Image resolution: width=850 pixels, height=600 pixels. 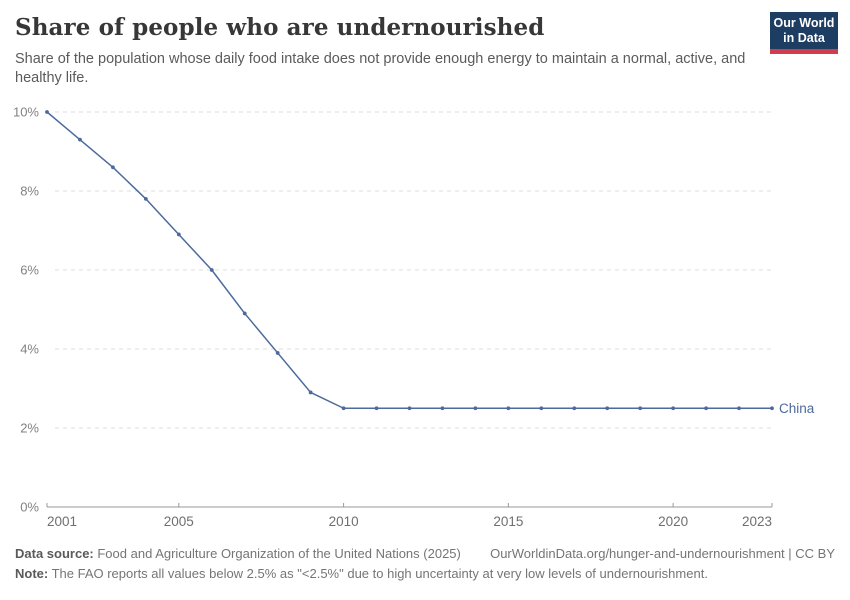 What do you see at coordinates (508, 521) in the screenshot?
I see `x-tick-label: 2015` at bounding box center [508, 521].